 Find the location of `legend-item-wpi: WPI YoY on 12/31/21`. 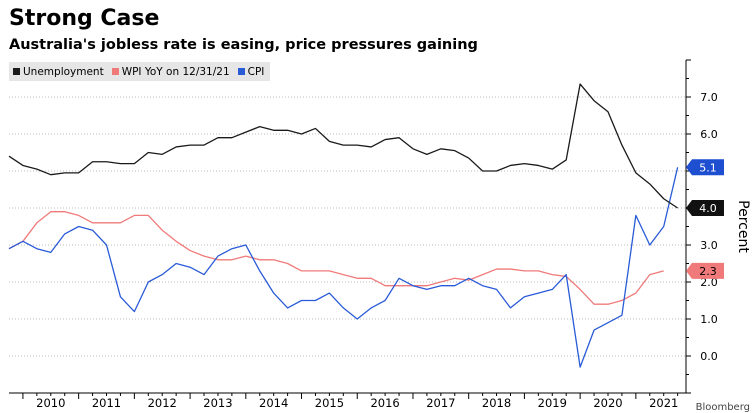

legend-item-wpi: WPI YoY on 12/31/21 is located at coordinates (170, 72).